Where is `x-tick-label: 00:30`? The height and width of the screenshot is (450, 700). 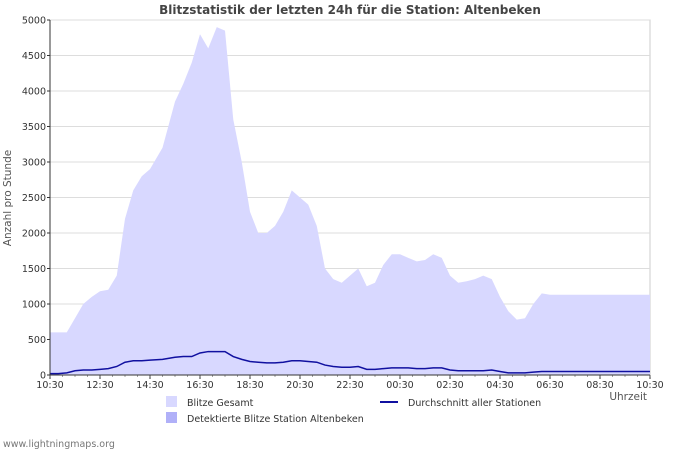
x-tick-label: 00:30 is located at coordinates (399, 385).